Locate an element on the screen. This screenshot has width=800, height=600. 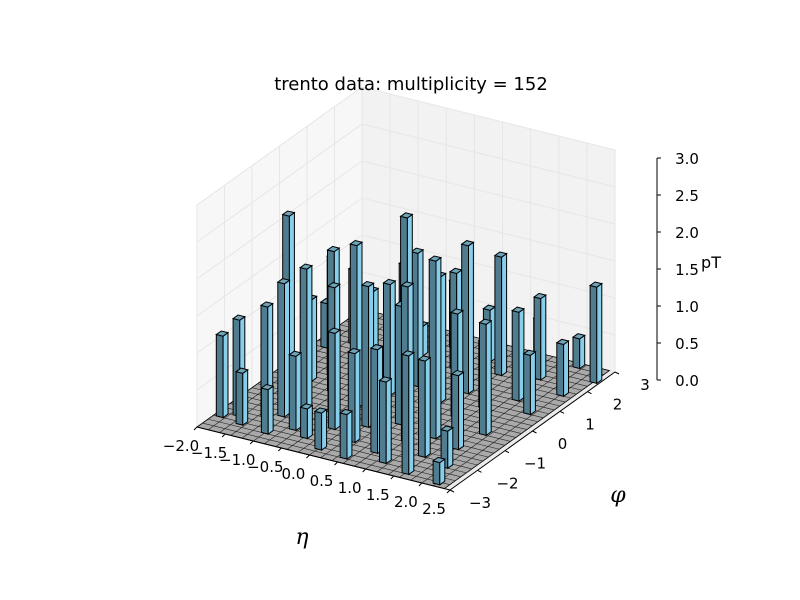
x-axis-line is located at coordinates (323, 458).